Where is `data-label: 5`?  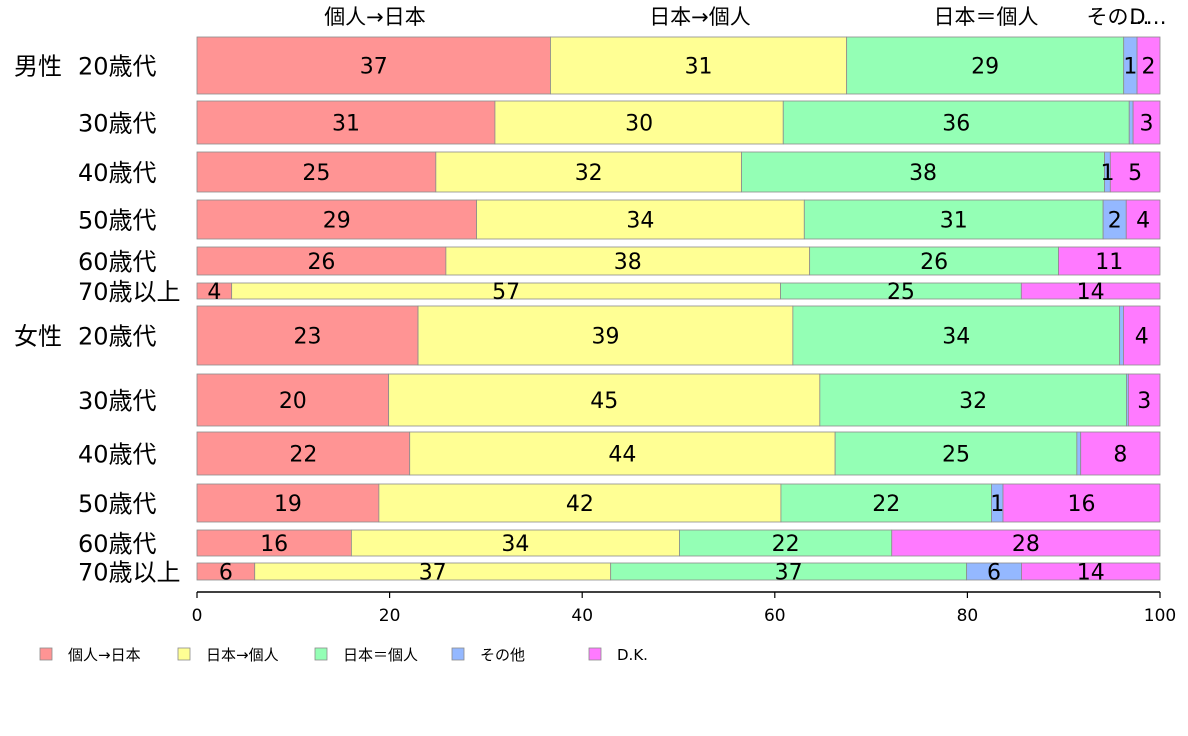 data-label: 5 is located at coordinates (1135, 173).